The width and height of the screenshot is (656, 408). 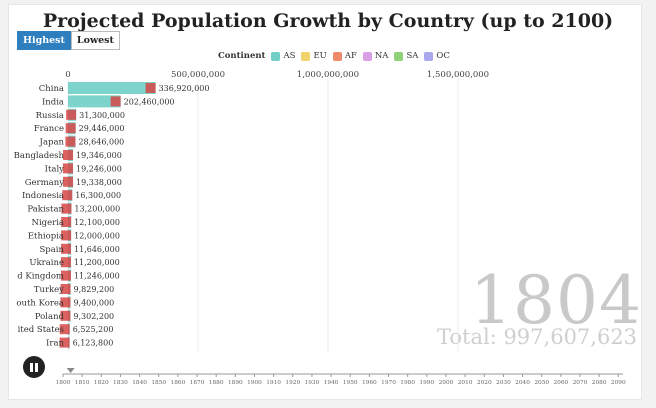 I want to click on pause-icon-left, so click(x=31, y=367).